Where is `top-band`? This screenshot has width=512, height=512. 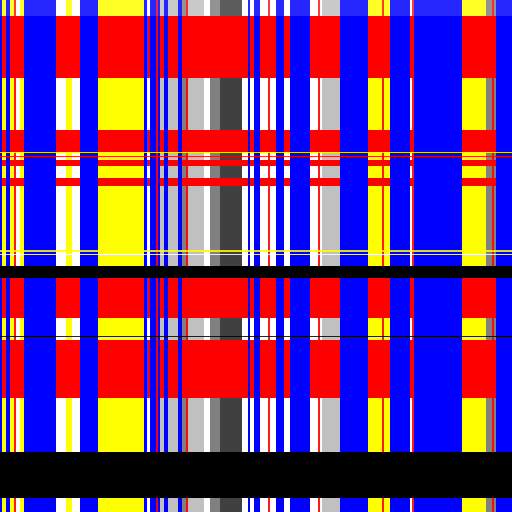 top-band is located at coordinates (256, 8).